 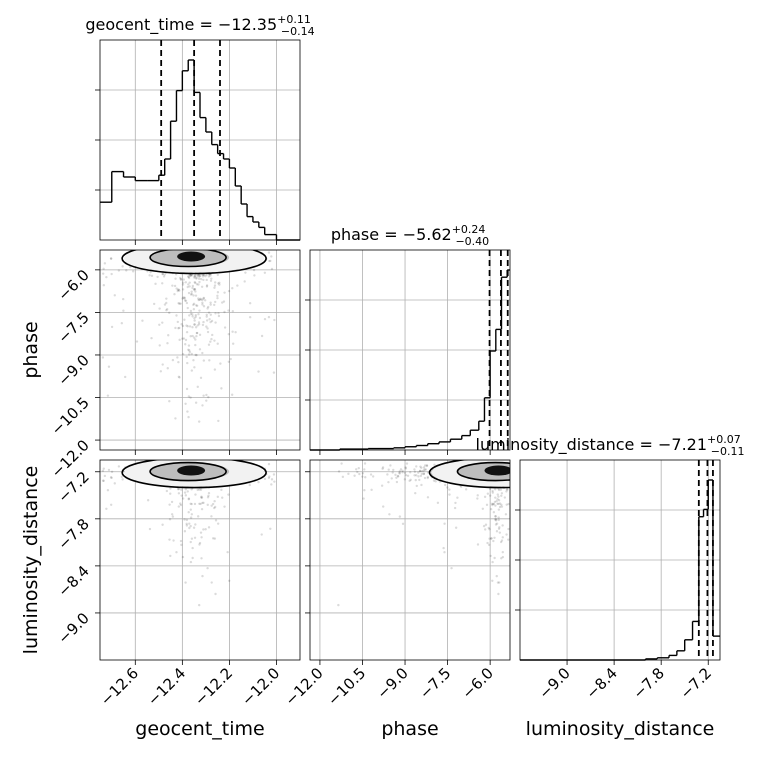 What do you see at coordinates (728, 451) in the screenshot?
I see `title-minus: −0.11` at bounding box center [728, 451].